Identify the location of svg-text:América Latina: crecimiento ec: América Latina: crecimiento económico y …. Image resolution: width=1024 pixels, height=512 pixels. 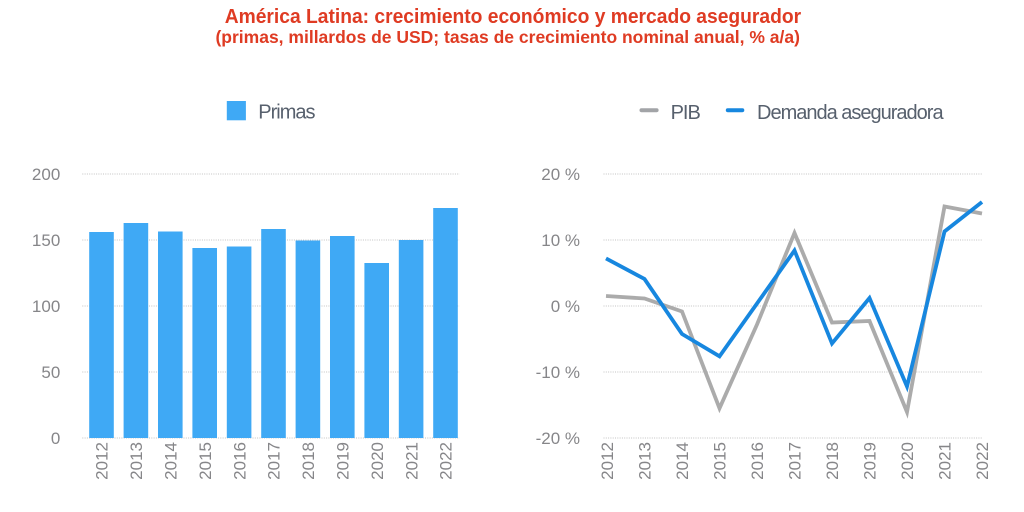
(513, 16).